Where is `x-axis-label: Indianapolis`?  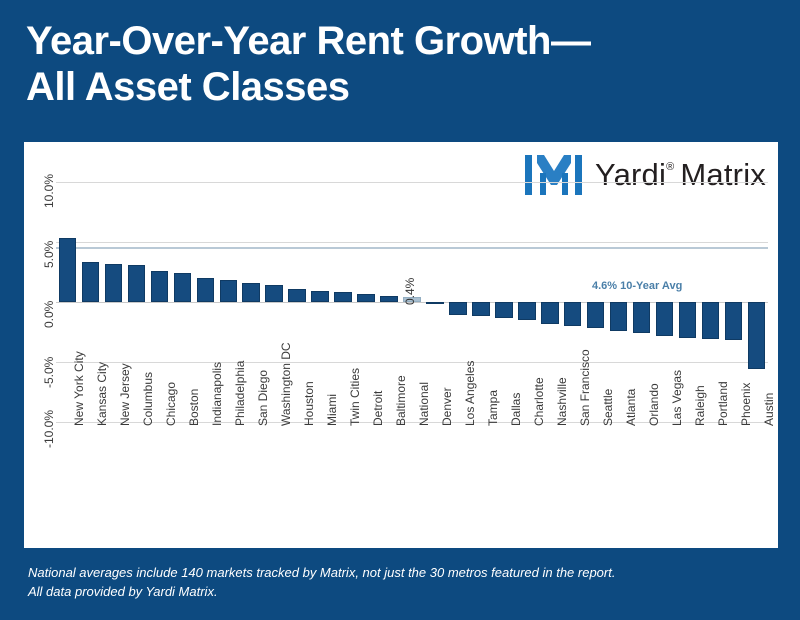 x-axis-label: Indianapolis is located at coordinates (217, 393).